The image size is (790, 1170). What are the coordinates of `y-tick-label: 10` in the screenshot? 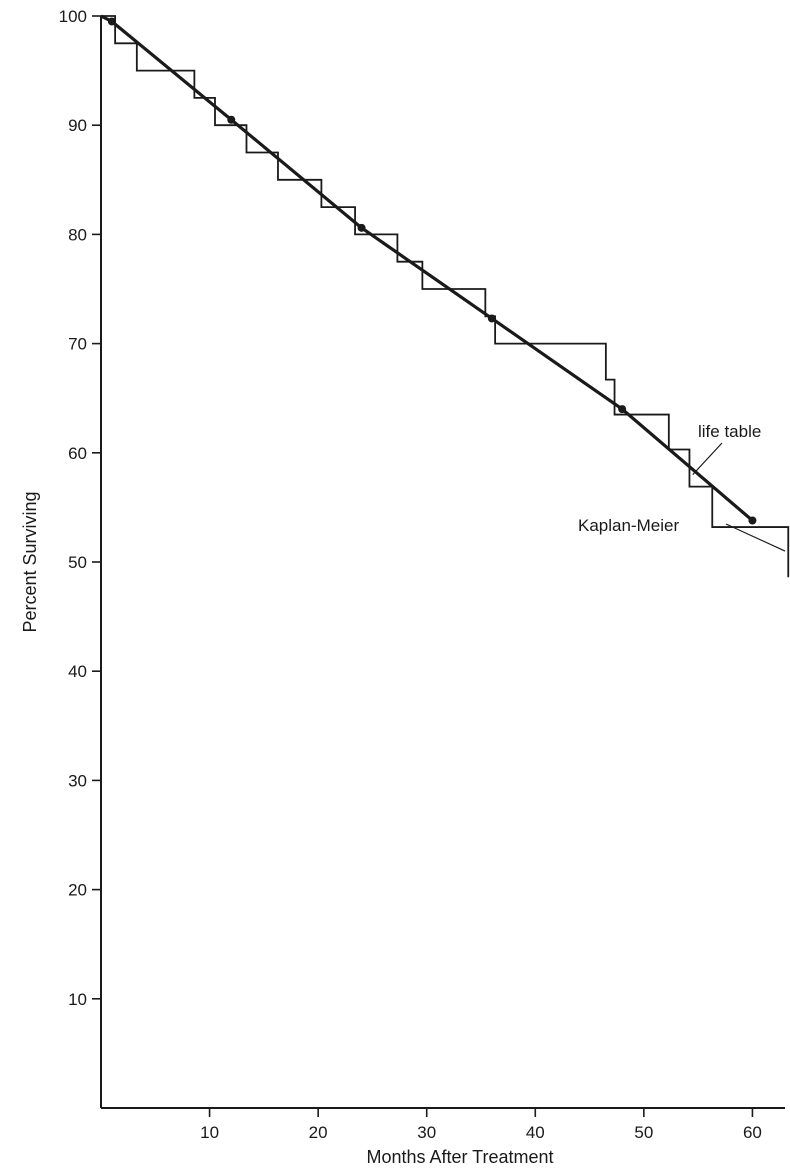 It's located at (77, 999).